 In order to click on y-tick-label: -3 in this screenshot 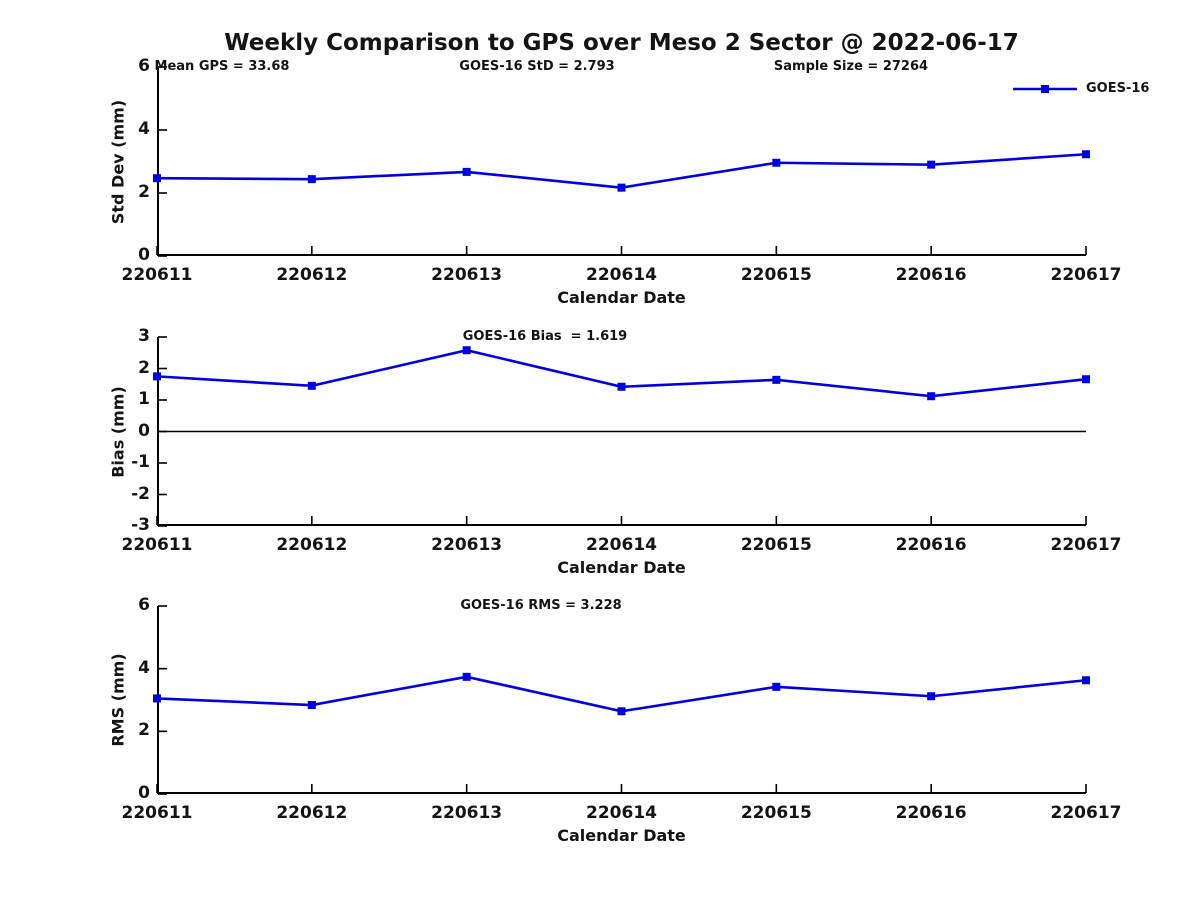, I will do `click(140, 525)`.